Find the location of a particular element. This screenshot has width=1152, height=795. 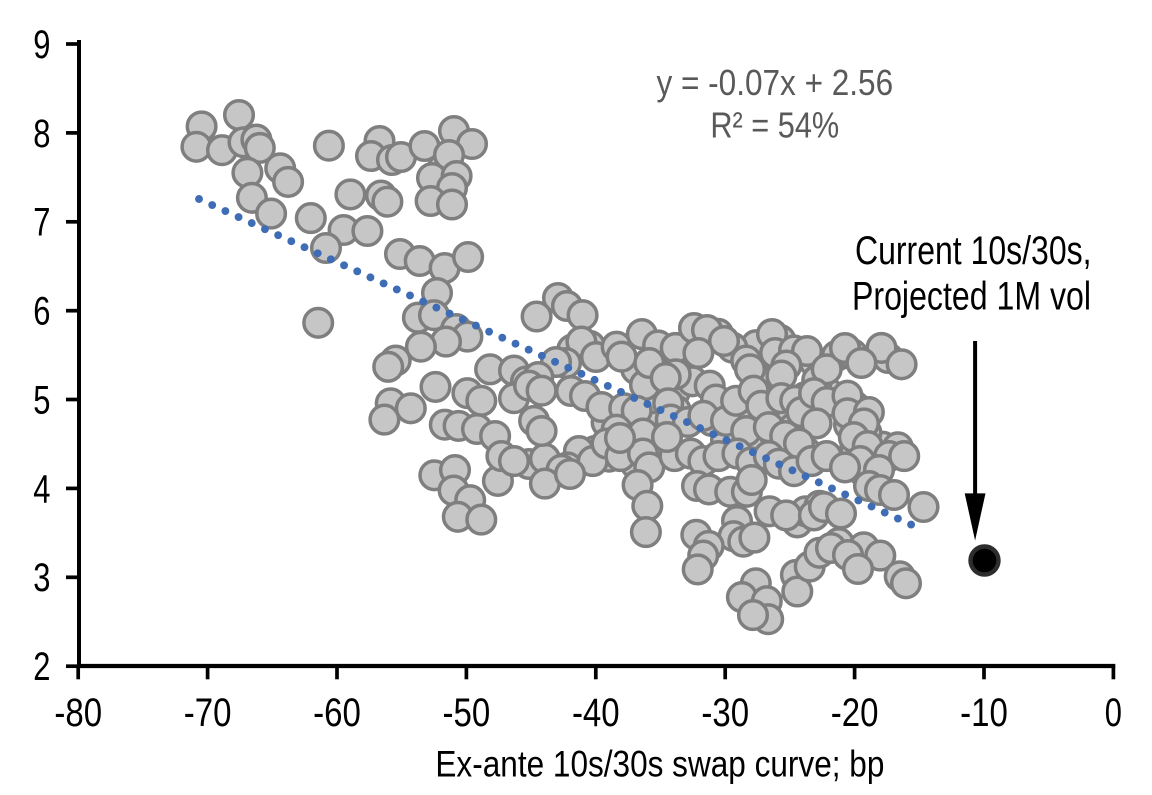

svg-text: R² = 54% is located at coordinates (774, 124).